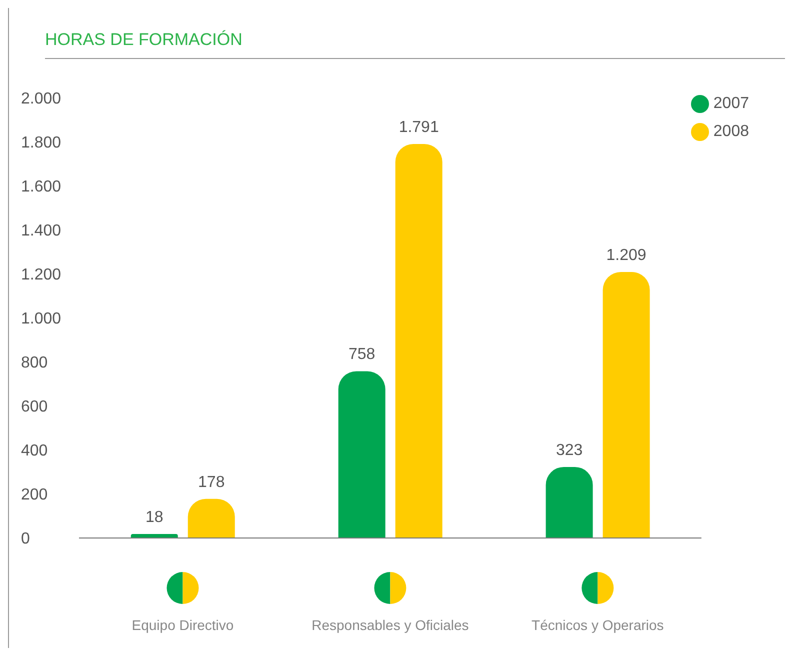 The width and height of the screenshot is (808, 657). What do you see at coordinates (731, 103) in the screenshot?
I see `legend-label: 2007` at bounding box center [731, 103].